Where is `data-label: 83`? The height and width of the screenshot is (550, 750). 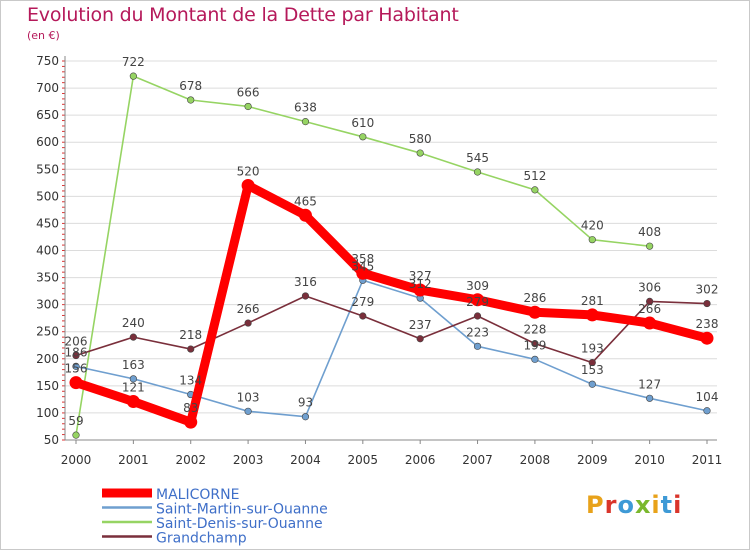 data-label: 83 is located at coordinates (190, 408).